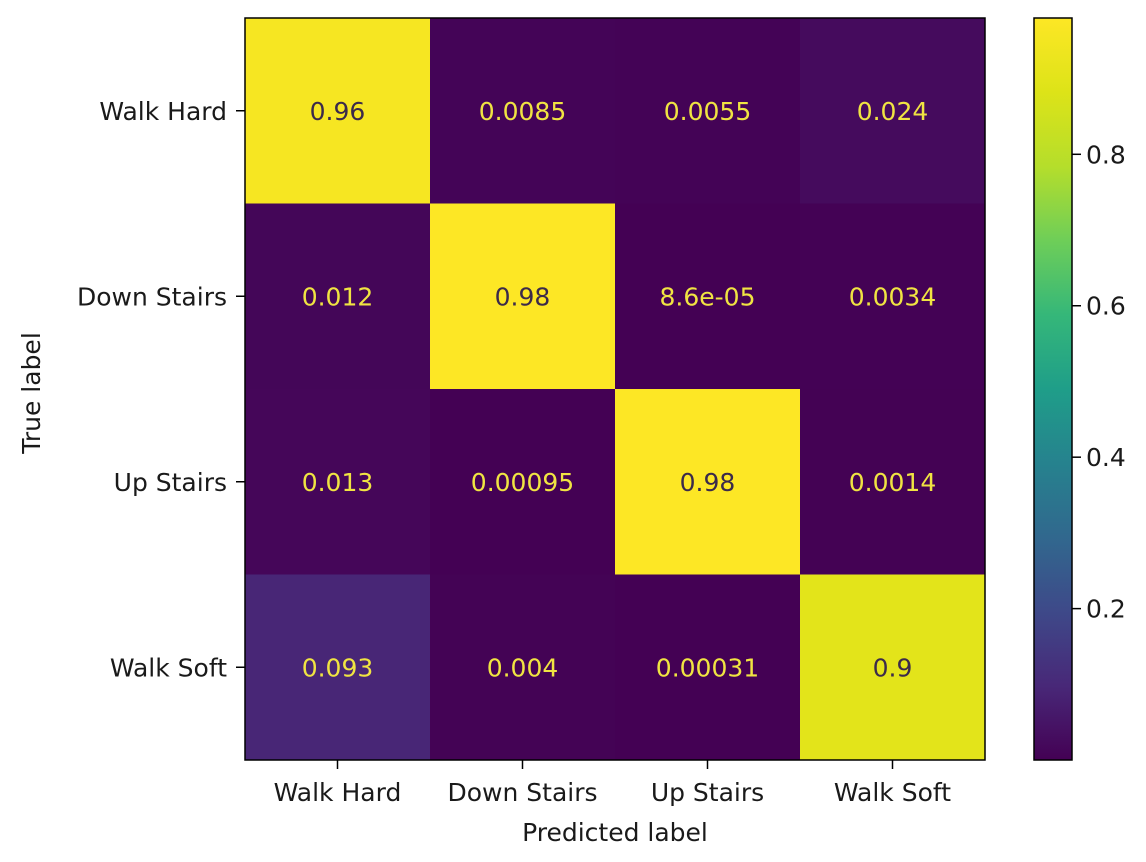  I want to click on cell-value-label: 0.00095, so click(522, 482).